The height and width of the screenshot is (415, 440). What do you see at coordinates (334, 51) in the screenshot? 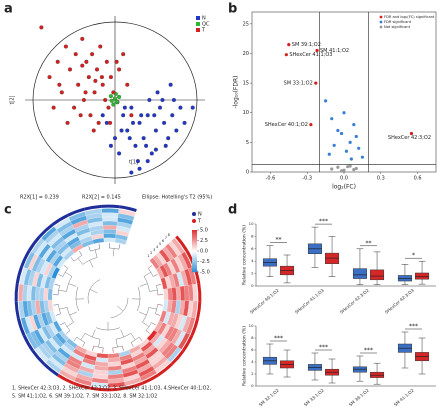
I see `point-label: SM 41:1;O2` at bounding box center [334, 51].